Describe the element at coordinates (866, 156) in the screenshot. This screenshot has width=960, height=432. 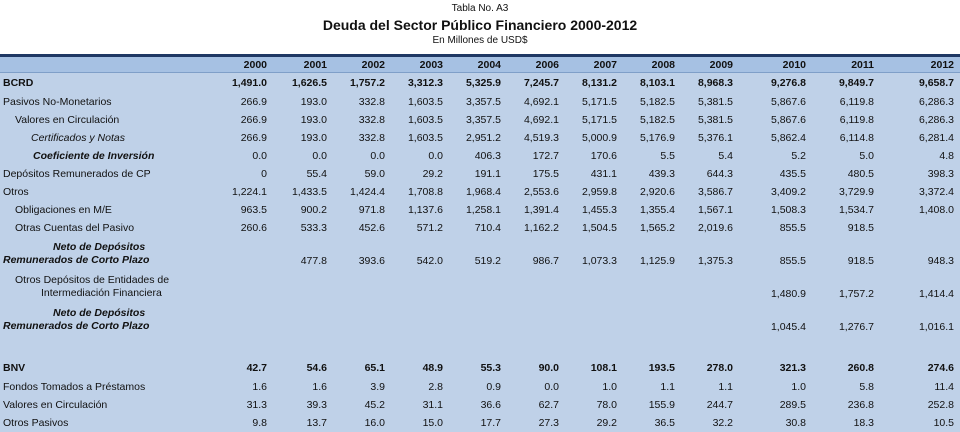
I see `value-cell: 5.0` at that location.